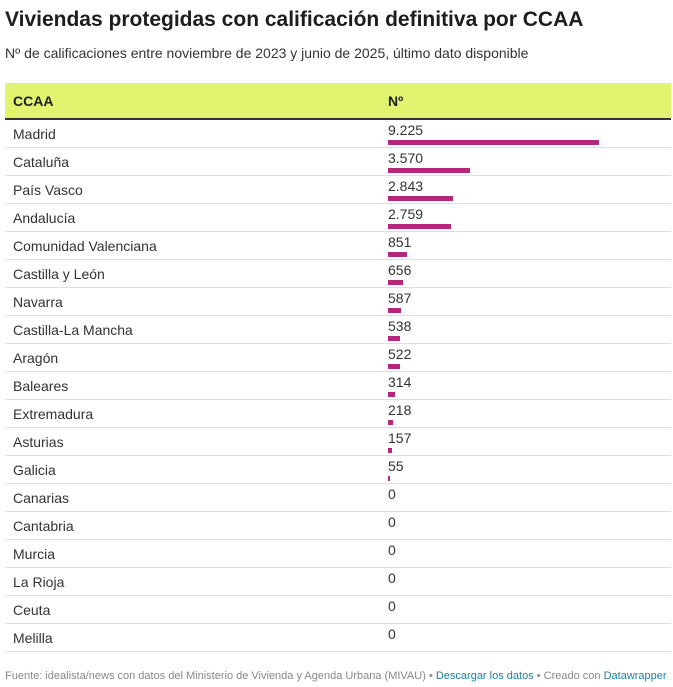  I want to click on table-row: Aragón 522, so click(338, 357).